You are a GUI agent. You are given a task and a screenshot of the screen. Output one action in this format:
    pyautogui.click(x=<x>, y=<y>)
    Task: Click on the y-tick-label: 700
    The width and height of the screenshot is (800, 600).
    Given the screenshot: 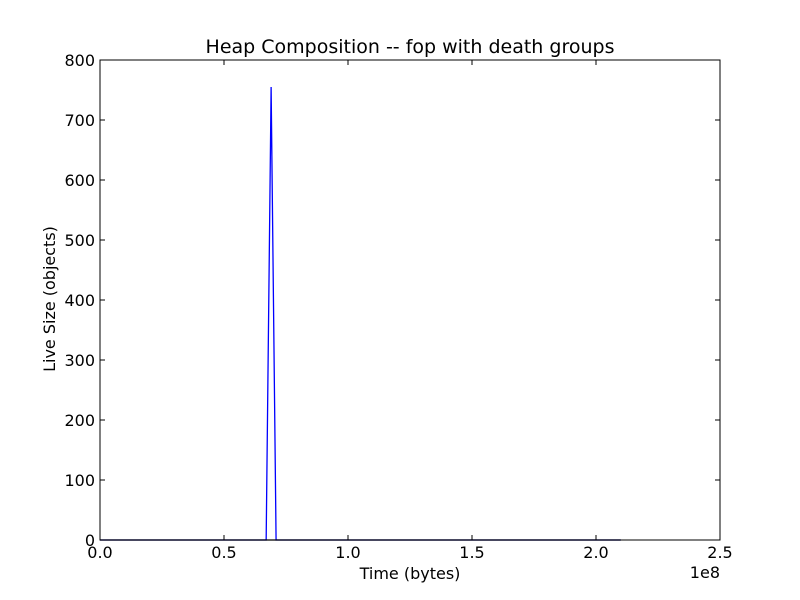 What is the action you would take?
    pyautogui.click(x=79, y=120)
    